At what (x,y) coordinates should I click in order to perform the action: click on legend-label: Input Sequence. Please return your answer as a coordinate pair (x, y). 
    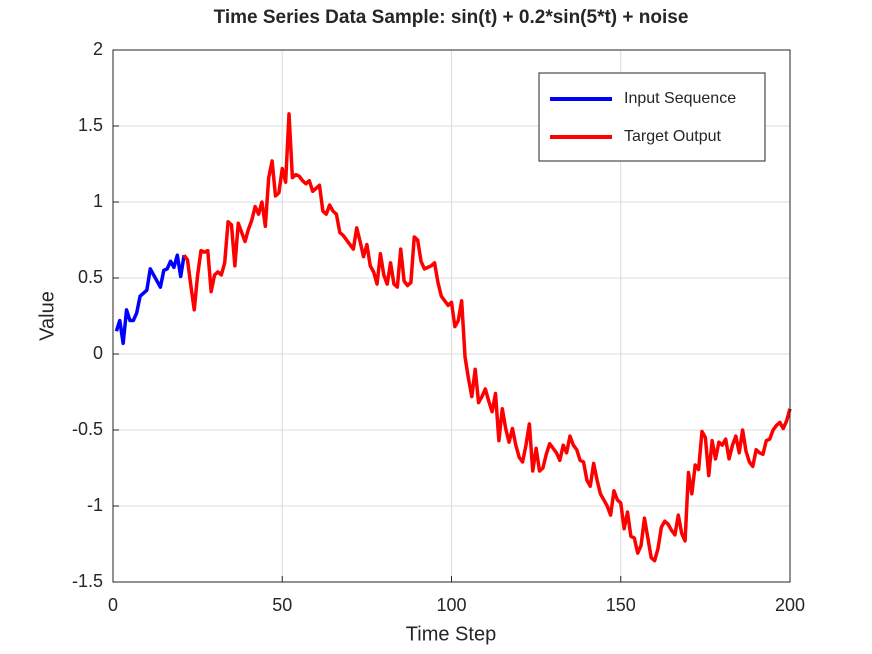
    Looking at the image, I should click on (680, 98).